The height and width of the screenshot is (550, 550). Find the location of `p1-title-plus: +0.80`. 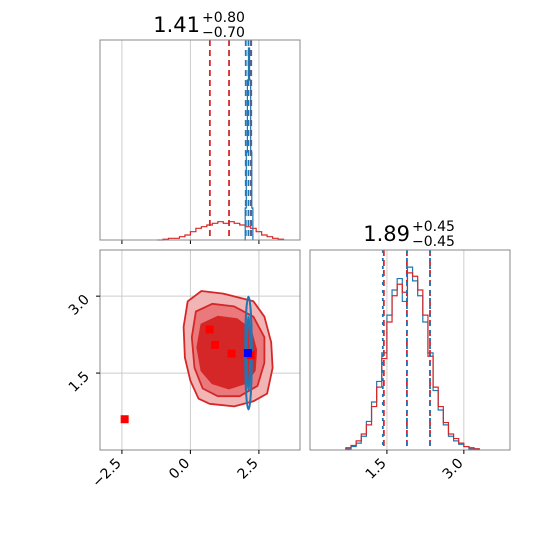

p1-title-plus: +0.80 is located at coordinates (223, 18).